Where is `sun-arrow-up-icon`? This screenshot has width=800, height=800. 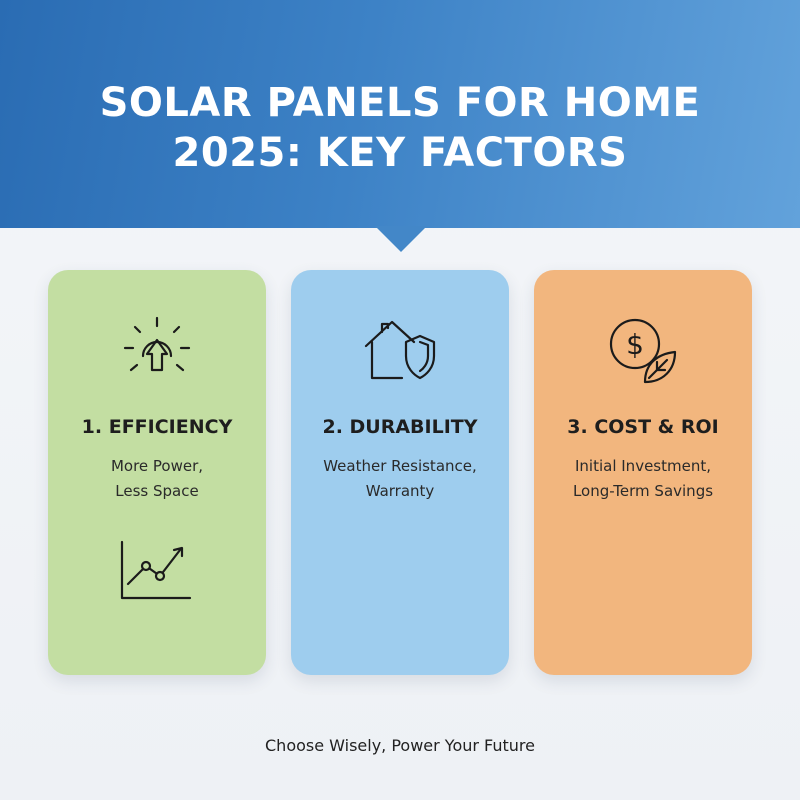 sun-arrow-up-icon is located at coordinates (157, 350).